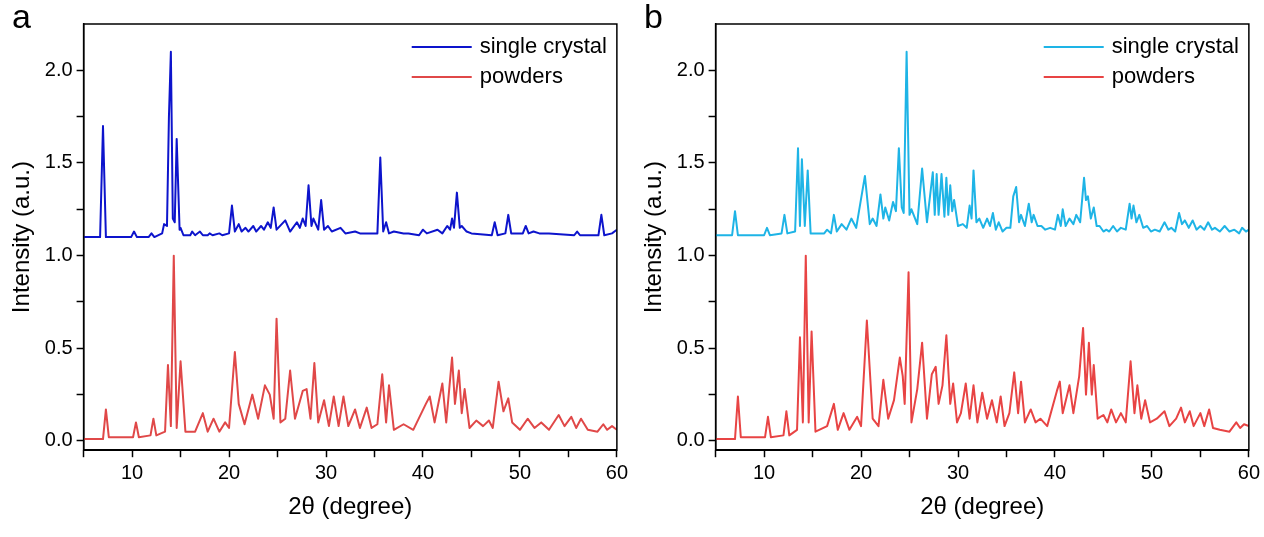 Image resolution: width=1264 pixels, height=537 pixels. Describe the element at coordinates (21, 18) in the screenshot. I see `chart-title: a` at that location.